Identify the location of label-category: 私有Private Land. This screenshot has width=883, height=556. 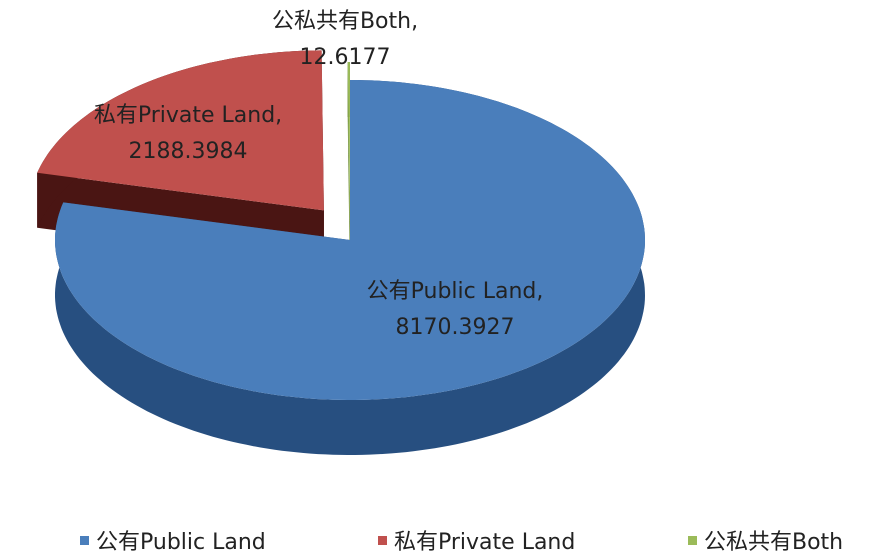
(184, 115).